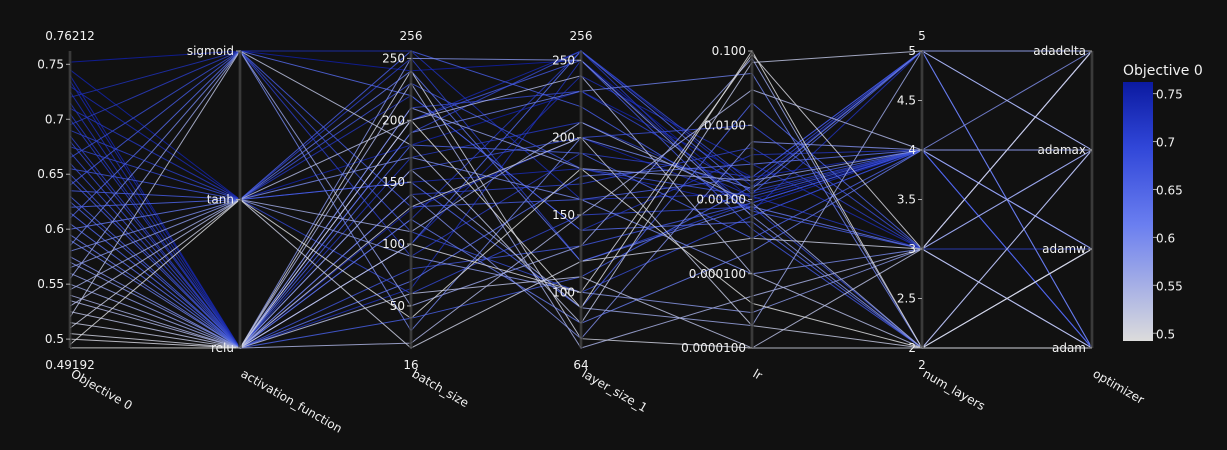 Image resolution: width=1227 pixels, height=450 pixels. Describe the element at coordinates (1165, 238) in the screenshot. I see `colorbar-tick-label: 0.6` at that location.